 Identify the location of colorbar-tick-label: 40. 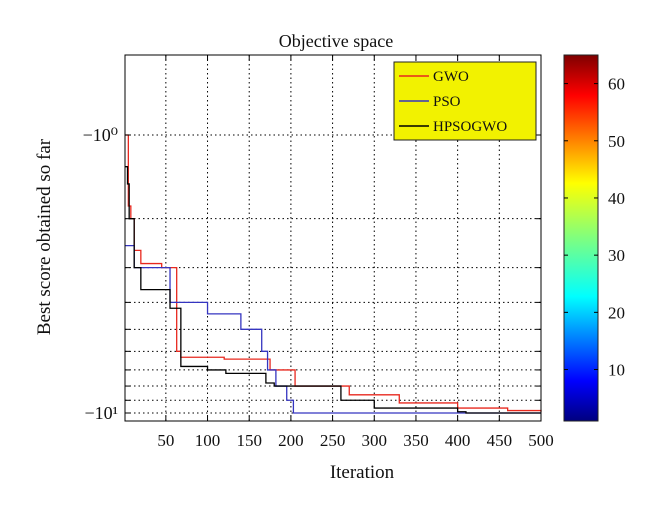
(616, 198).